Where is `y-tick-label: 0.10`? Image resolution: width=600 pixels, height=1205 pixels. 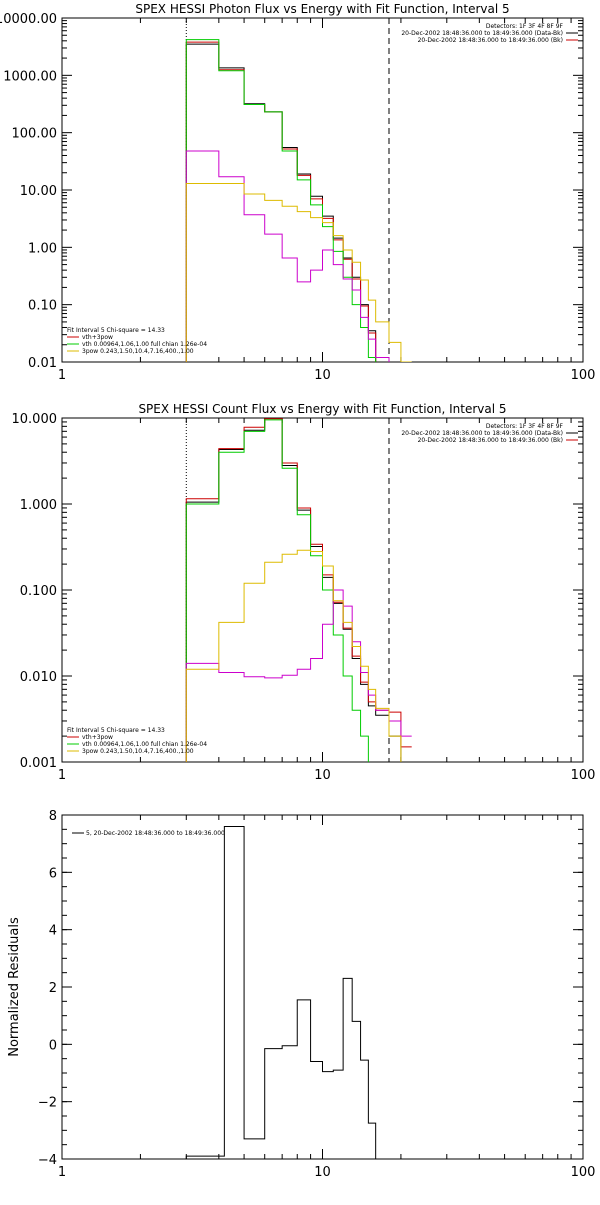 y-tick-label: 0.10 is located at coordinates (42, 306).